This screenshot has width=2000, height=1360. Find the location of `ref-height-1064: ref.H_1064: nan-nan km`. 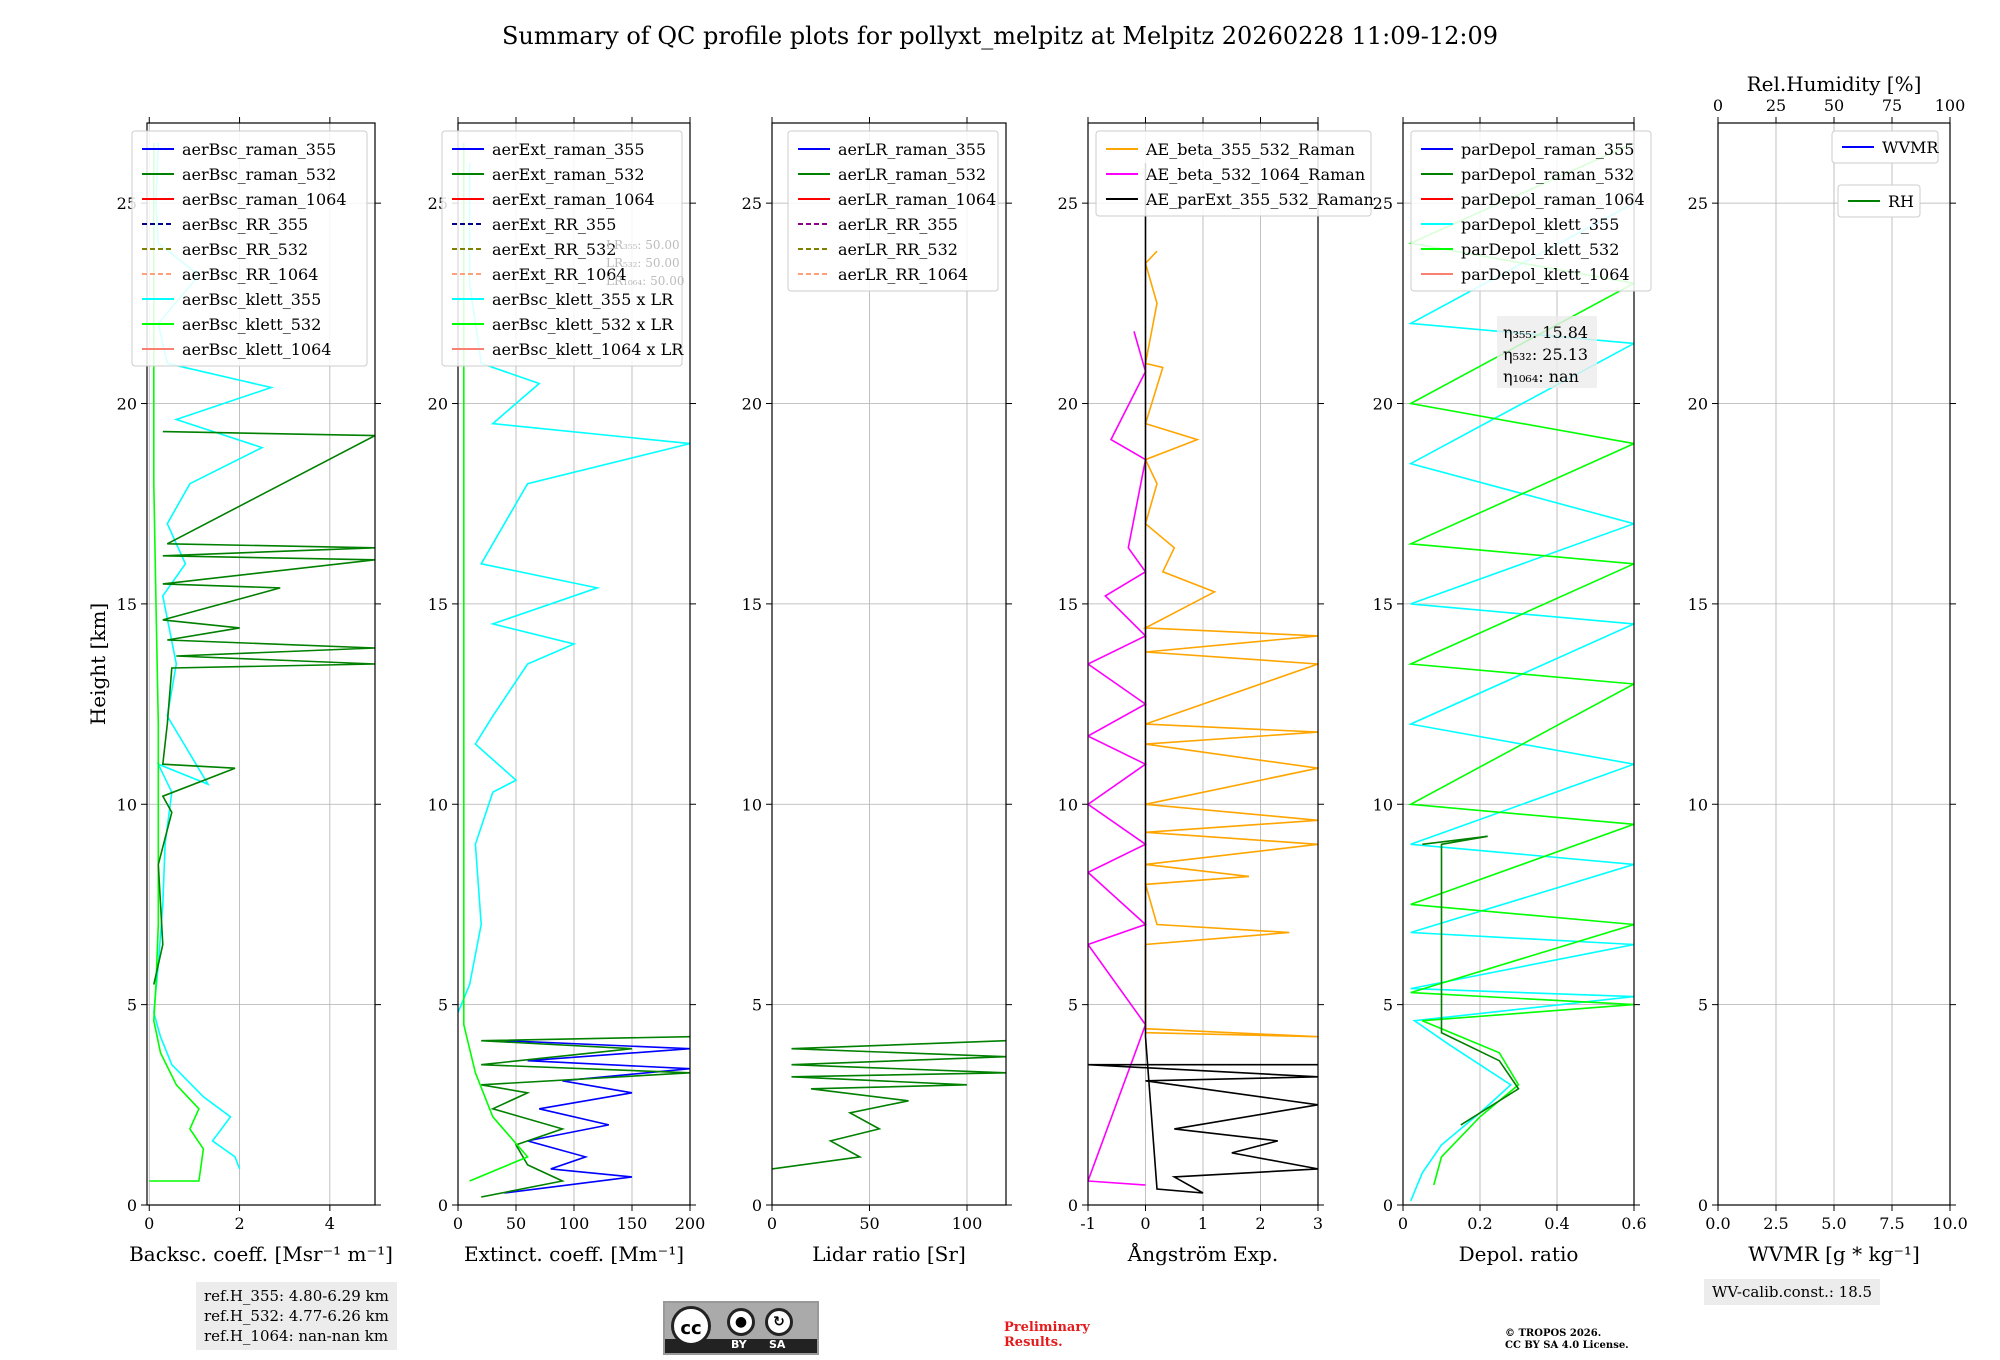

ref-height-1064: ref.H_1064: nan-nan km is located at coordinates (296, 1336).